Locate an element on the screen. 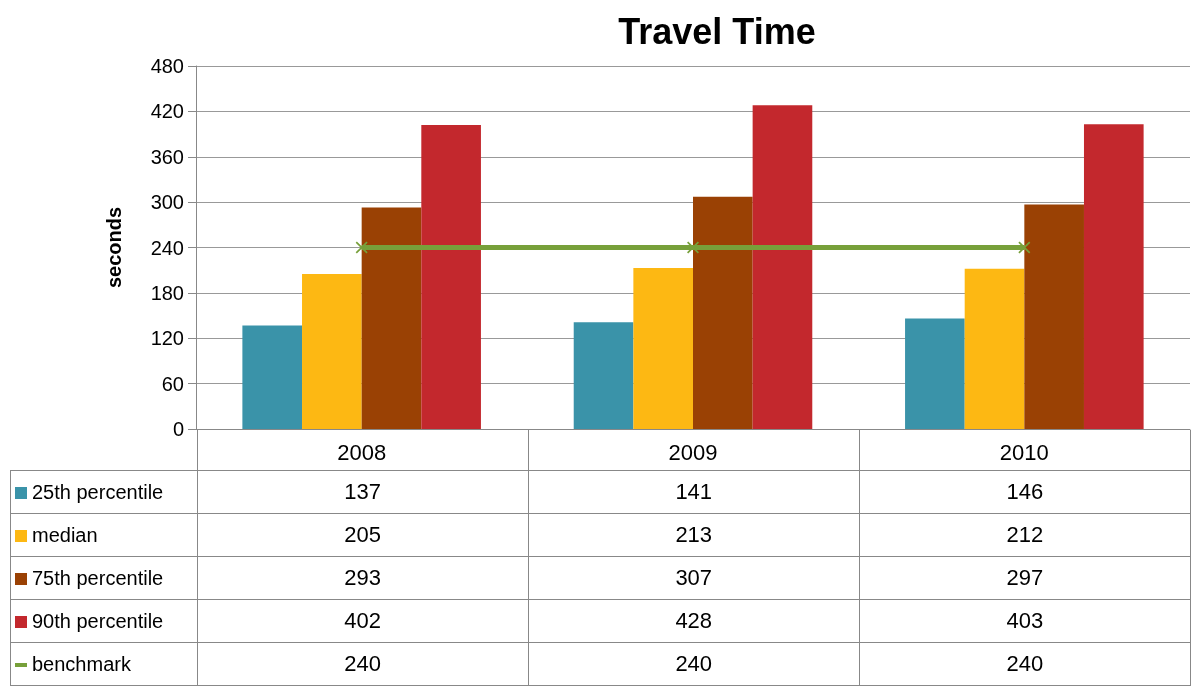  data-label: 137 is located at coordinates (363, 492).